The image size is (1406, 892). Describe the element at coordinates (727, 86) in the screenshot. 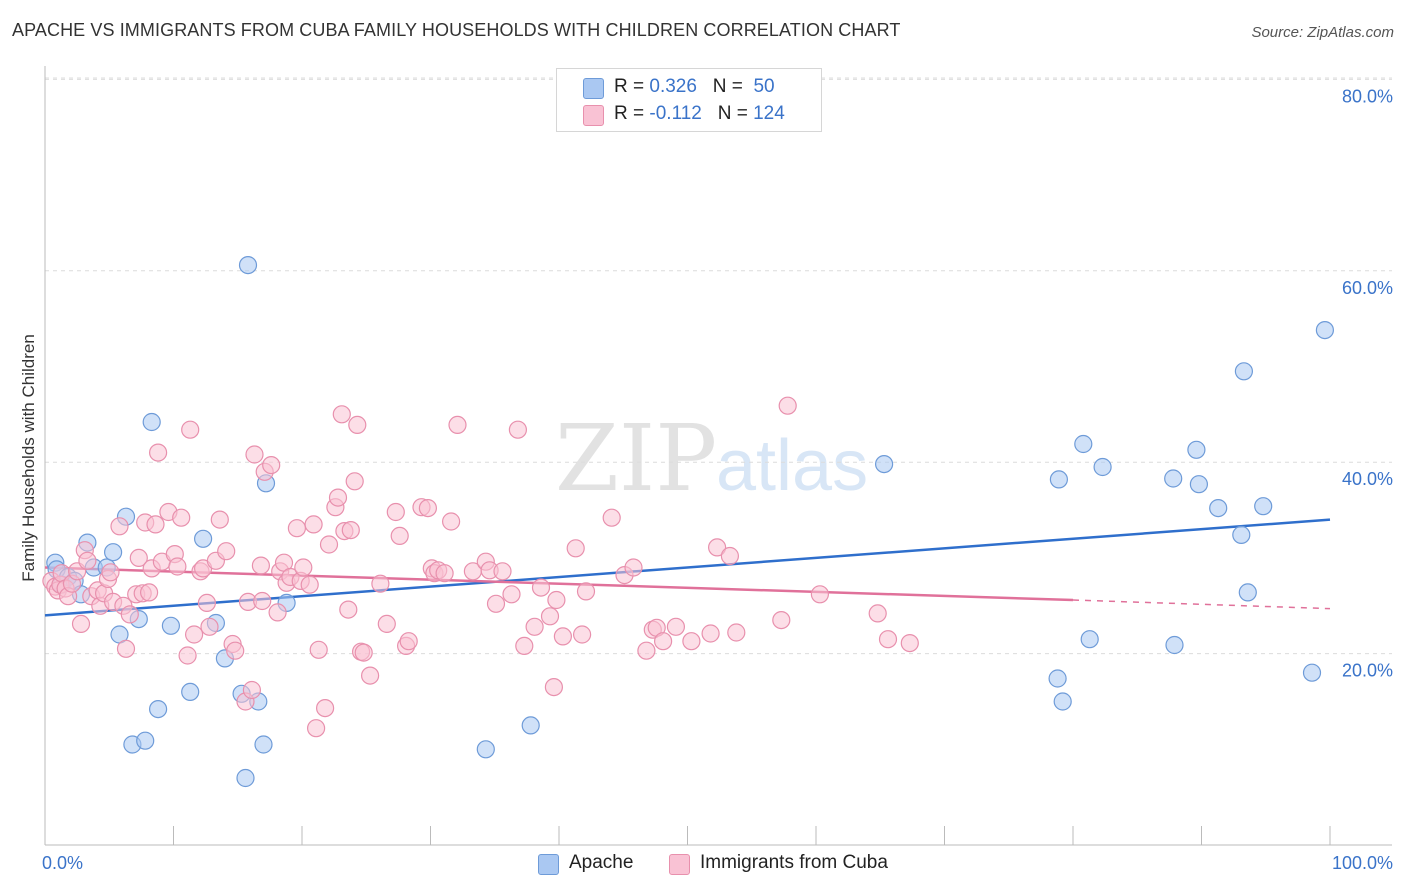

I see `n-label: N =` at that location.